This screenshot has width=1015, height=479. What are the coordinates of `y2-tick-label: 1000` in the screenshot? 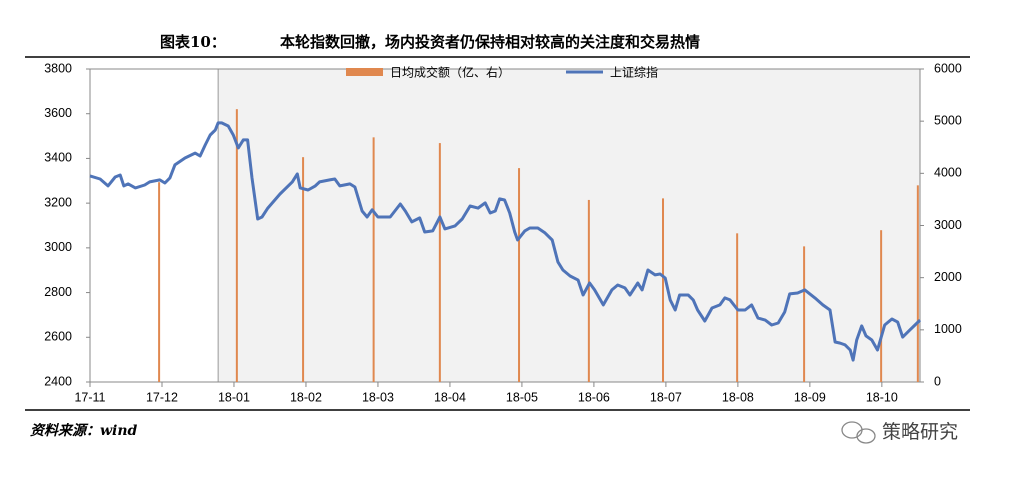 It's located at (948, 329).